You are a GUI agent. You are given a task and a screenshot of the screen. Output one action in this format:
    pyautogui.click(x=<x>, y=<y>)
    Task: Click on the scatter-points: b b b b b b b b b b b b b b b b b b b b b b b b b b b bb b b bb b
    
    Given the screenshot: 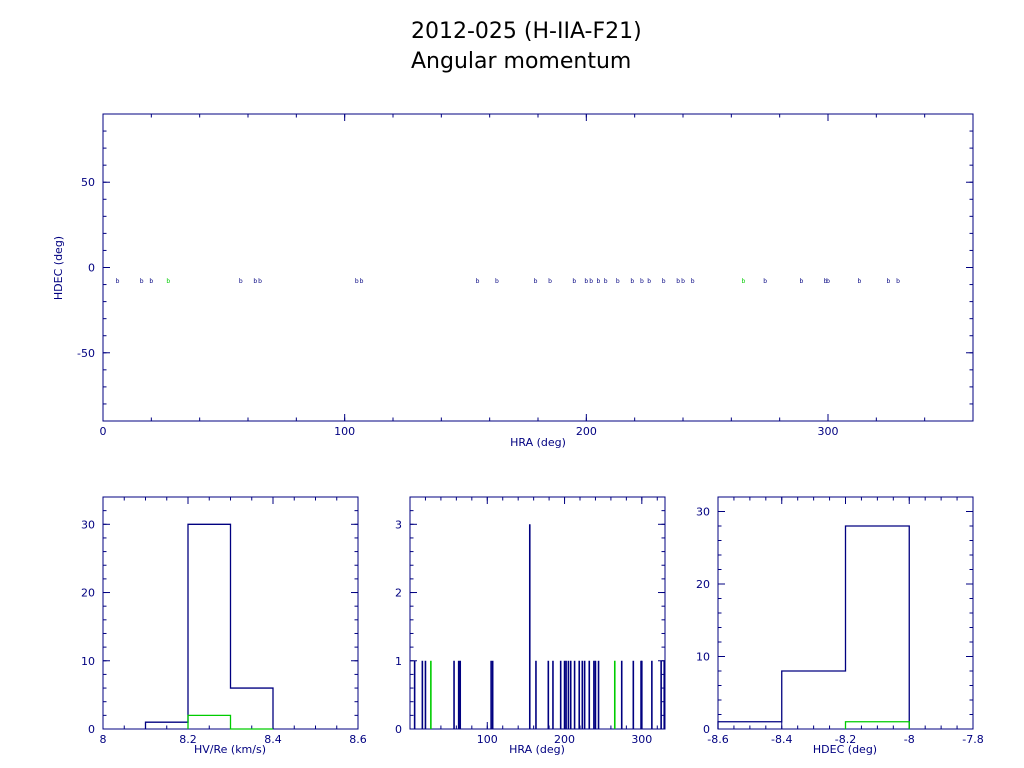 What is the action you would take?
    pyautogui.click(x=508, y=281)
    